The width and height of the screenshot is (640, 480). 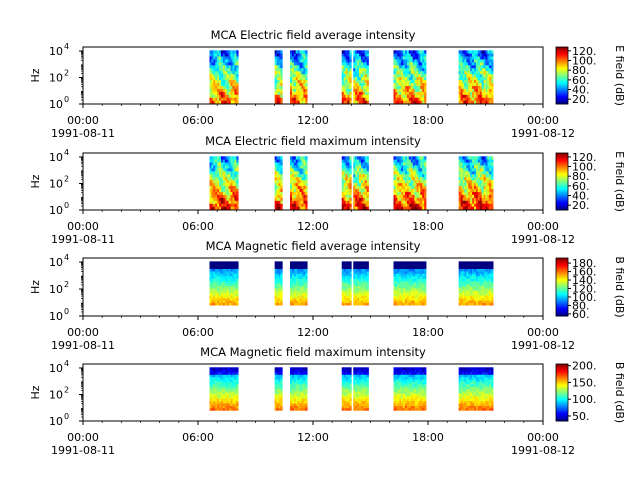 What do you see at coordinates (581, 186) in the screenshot?
I see `colorbar-tick-label: 60.` at bounding box center [581, 186].